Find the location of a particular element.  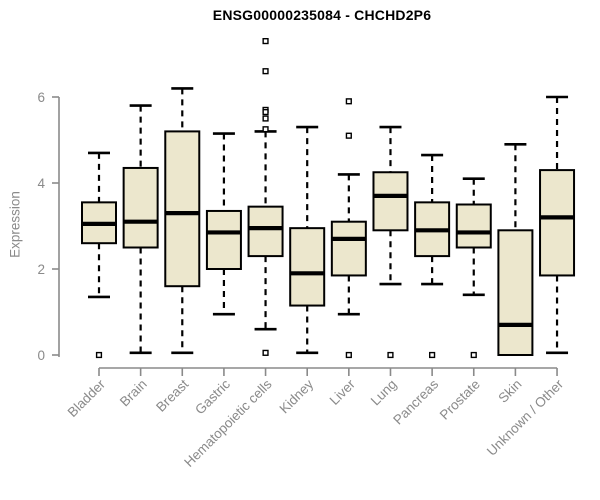

chart-title: ENSG00000235084 - CHCHD2P6 is located at coordinates (322, 15).